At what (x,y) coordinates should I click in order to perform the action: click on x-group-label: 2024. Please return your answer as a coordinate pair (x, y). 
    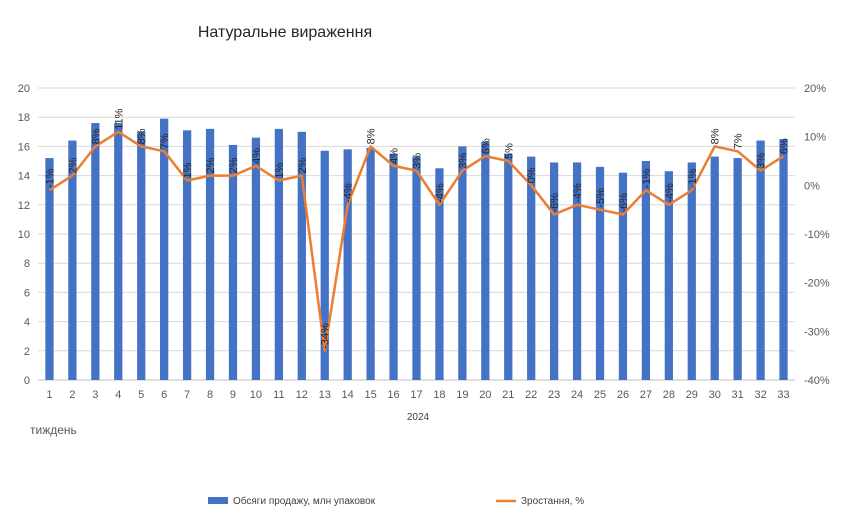
    Looking at the image, I should click on (418, 417).